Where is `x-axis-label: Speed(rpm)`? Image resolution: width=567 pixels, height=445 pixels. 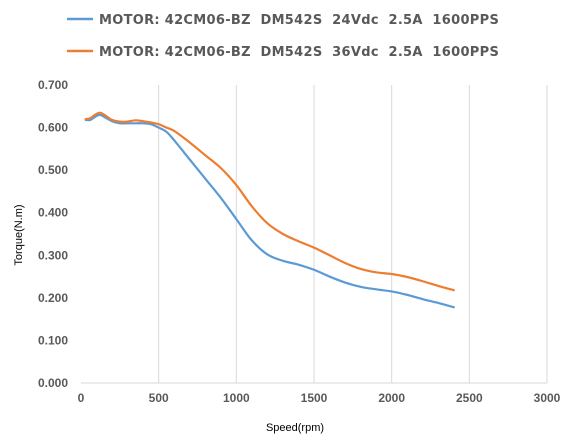 x-axis-label: Speed(rpm) is located at coordinates (295, 428).